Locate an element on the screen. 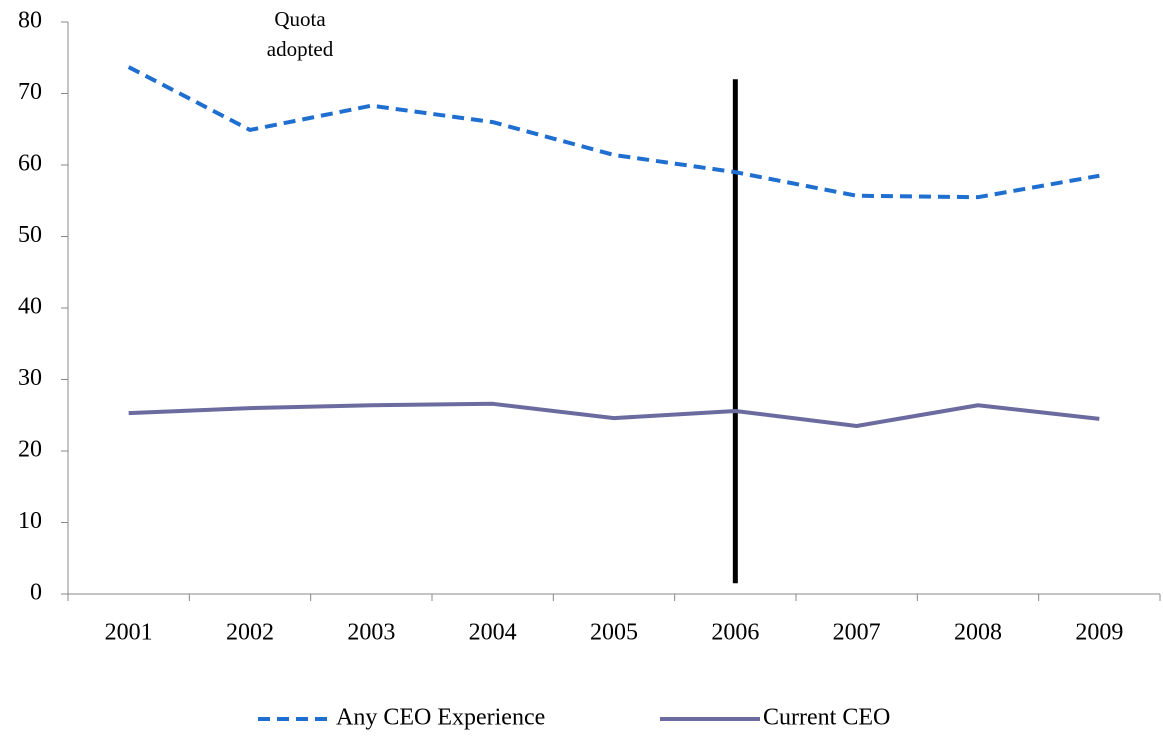  x-tick-label: 2001 is located at coordinates (129, 633).